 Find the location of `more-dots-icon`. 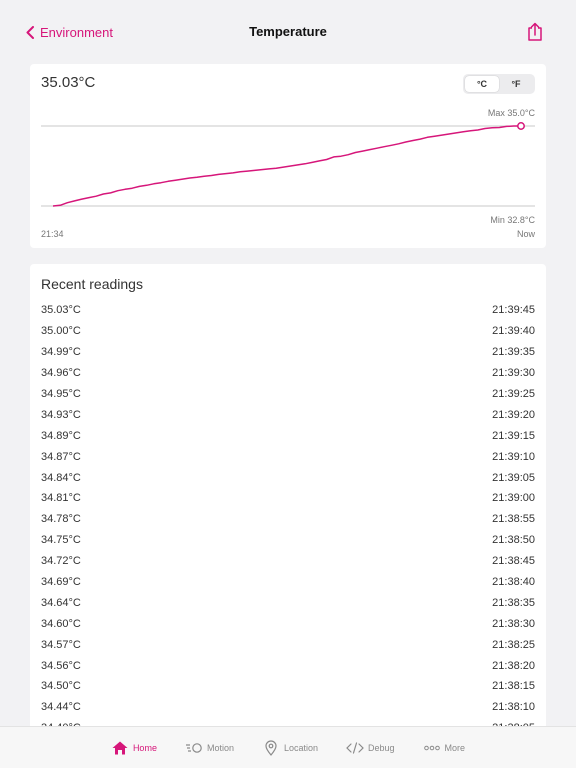

more-dots-icon is located at coordinates (432, 748).